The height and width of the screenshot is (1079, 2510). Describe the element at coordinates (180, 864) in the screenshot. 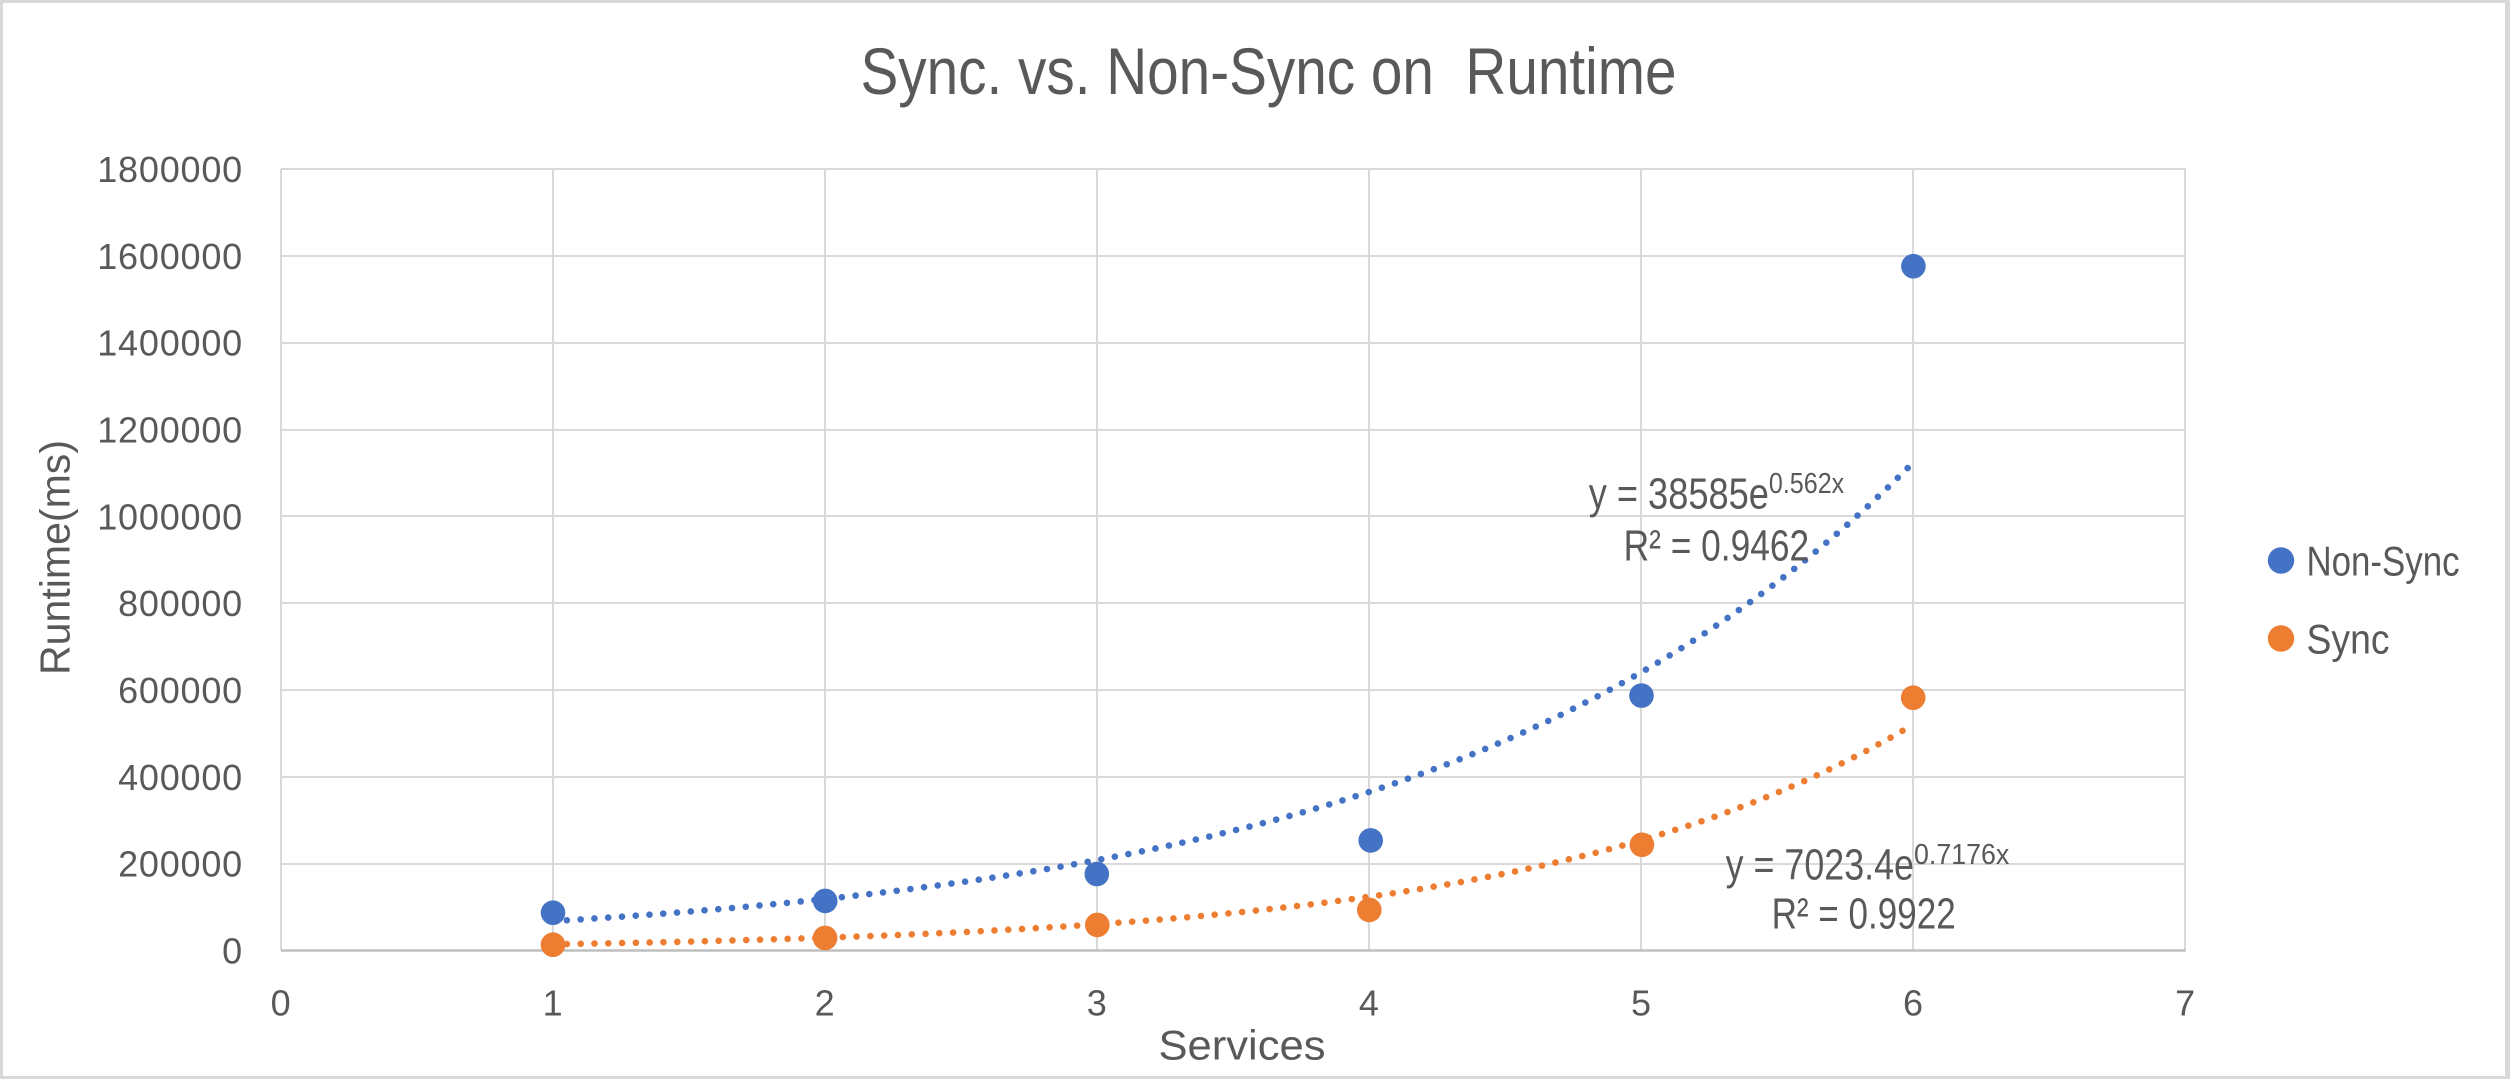

I see `svg-text: 200000` at that location.